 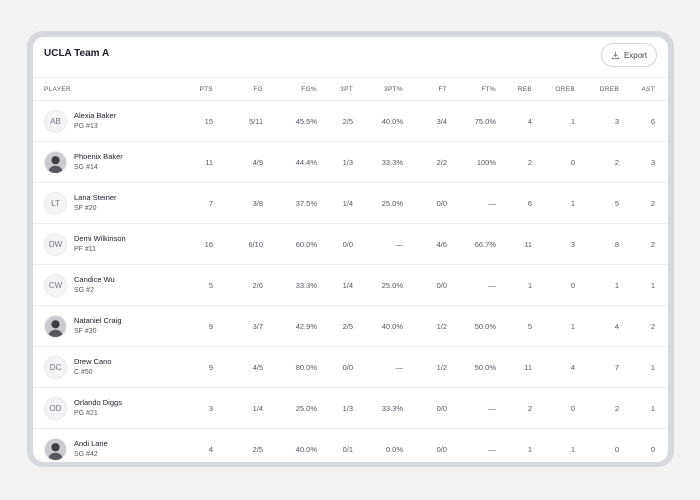 I want to click on stat-ft: 4/6, so click(x=441, y=244).